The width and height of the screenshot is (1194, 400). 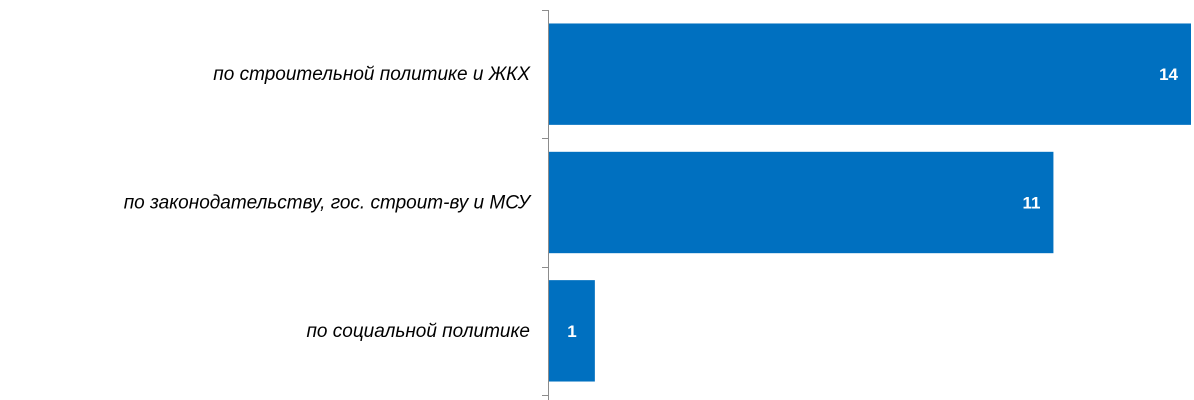 I want to click on category-label-1: по строительной политике и ЖКХ, so click(x=372, y=74).